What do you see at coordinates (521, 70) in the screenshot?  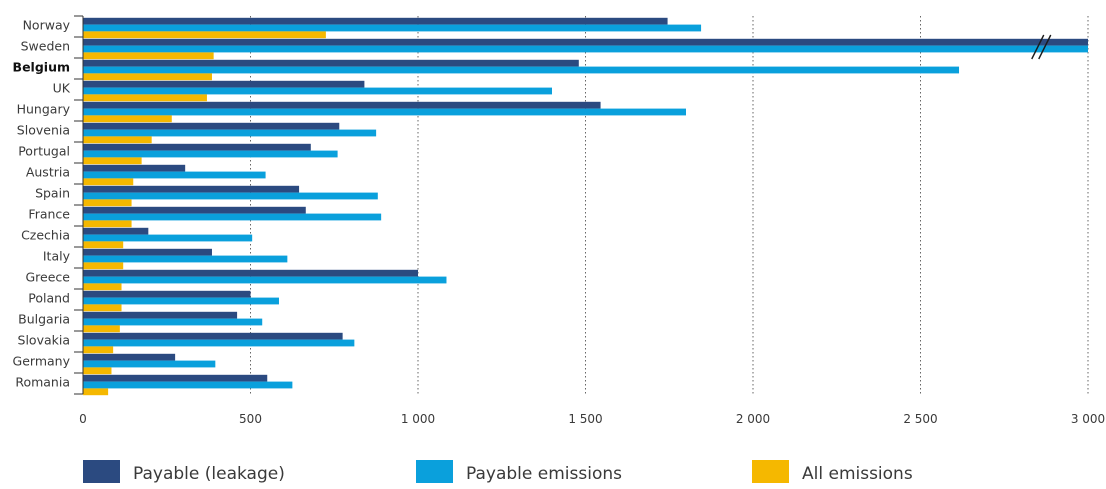 I see `bar-belgium-payable-emissions` at bounding box center [521, 70].